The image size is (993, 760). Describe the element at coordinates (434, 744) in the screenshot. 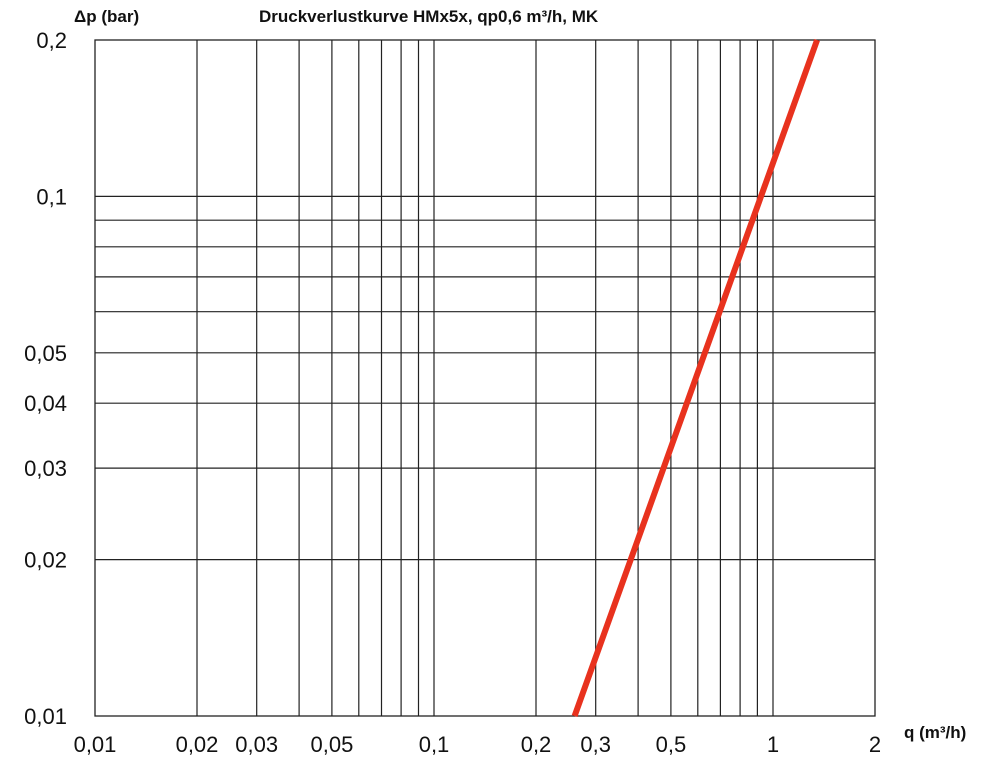

I see `x-tick-label: 0,1` at that location.